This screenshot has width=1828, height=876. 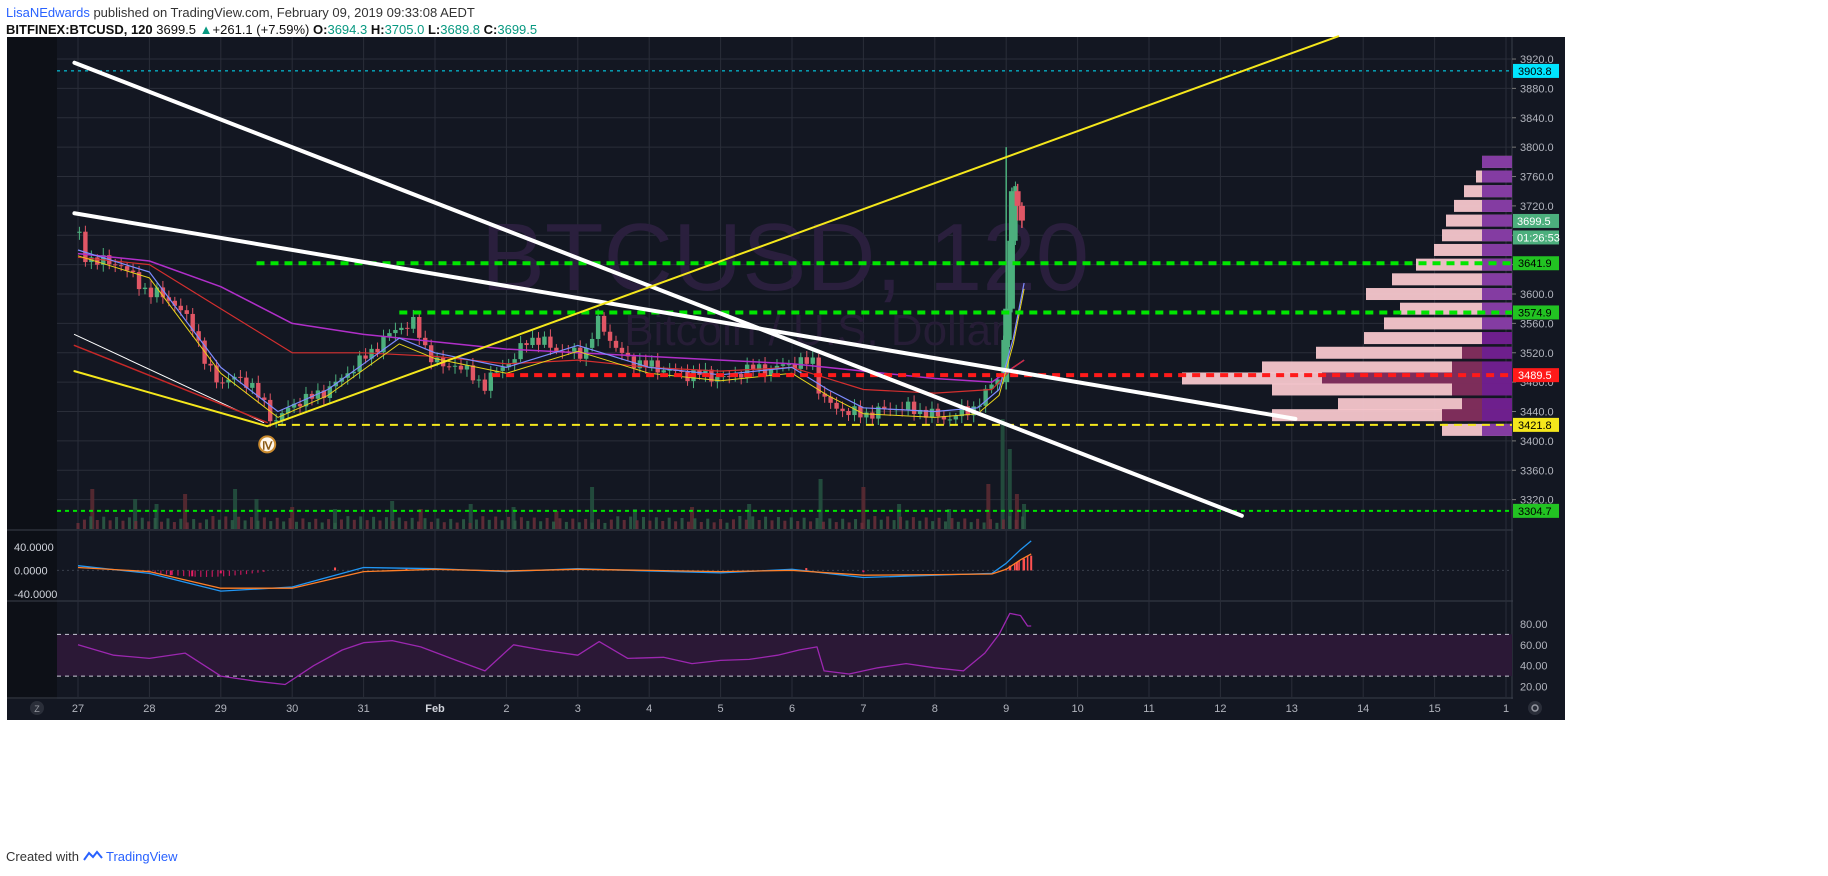 I want to click on price-level-tag, so click(x=1536, y=263).